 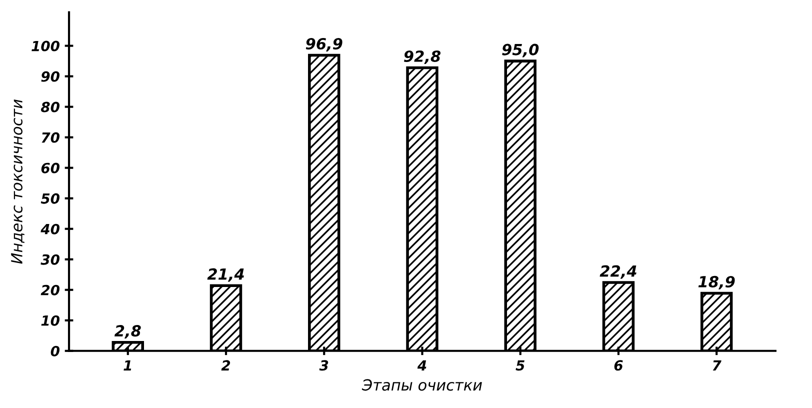 What do you see at coordinates (422, 385) in the screenshot?
I see `x-axis-title: Этапы очистки` at bounding box center [422, 385].